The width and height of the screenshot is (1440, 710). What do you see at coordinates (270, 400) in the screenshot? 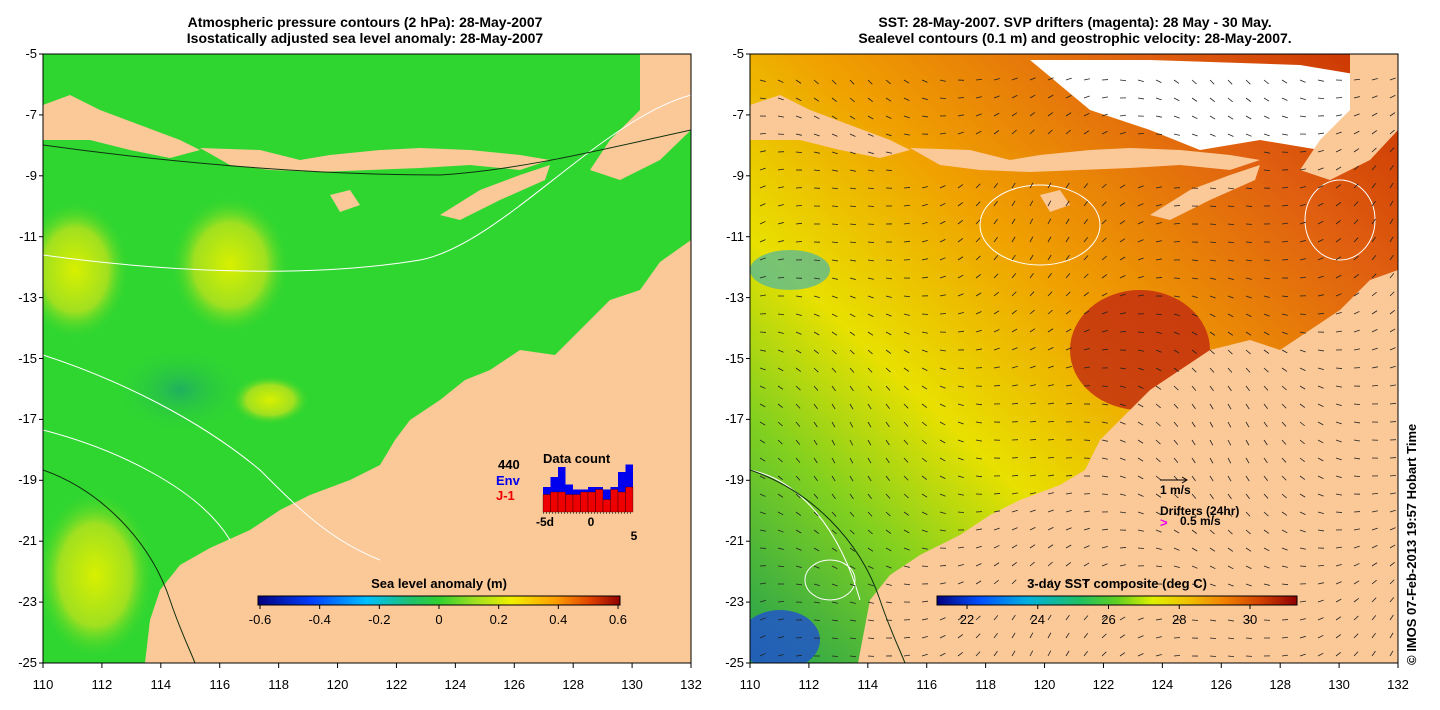
I see `sla-high-mid` at bounding box center [270, 400].